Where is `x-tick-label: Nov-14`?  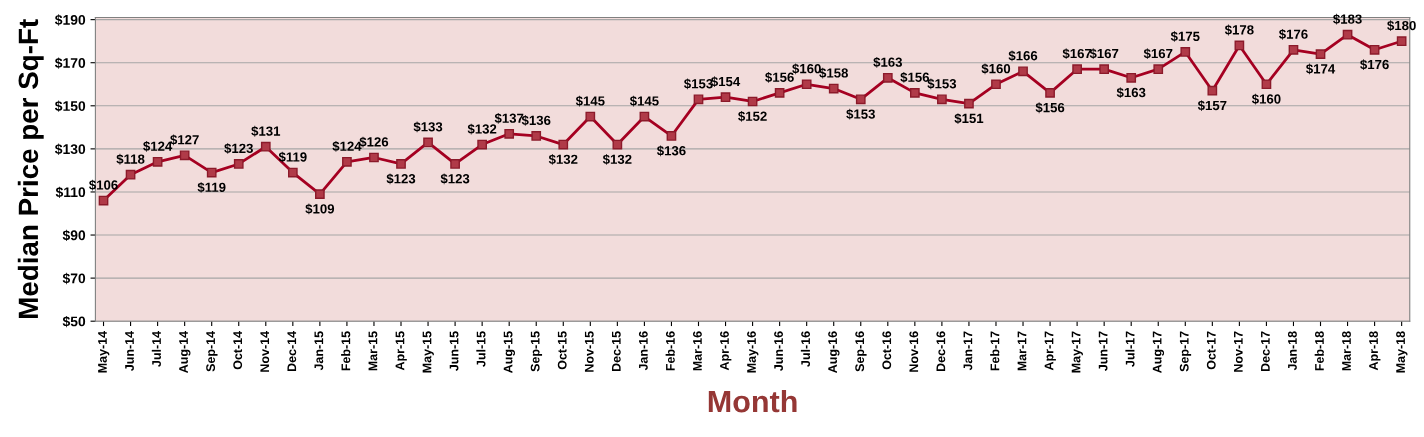
x-tick-label: Nov-14 is located at coordinates (265, 351).